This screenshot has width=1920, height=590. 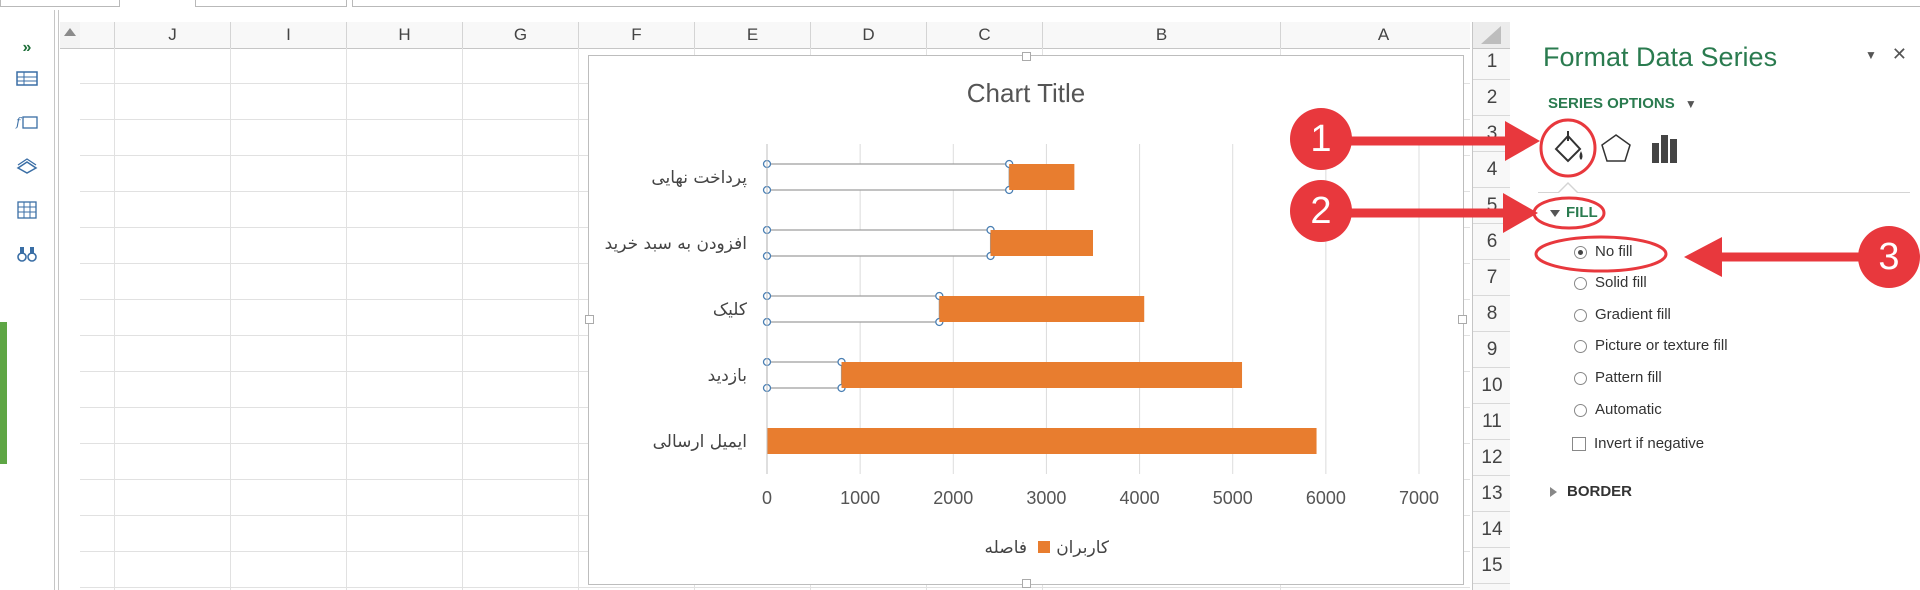 What do you see at coordinates (1492, 422) in the screenshot?
I see `row-header-11: 11` at bounding box center [1492, 422].